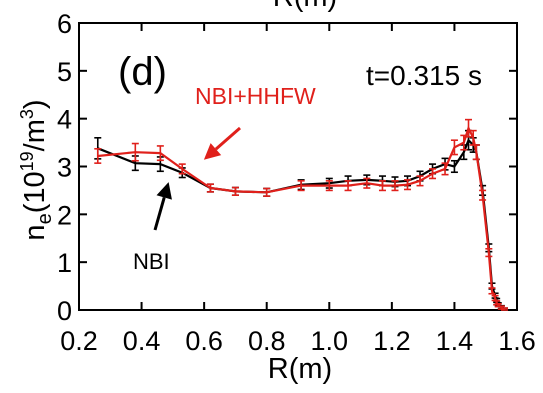 This screenshot has width=543, height=393. I want to click on panel-label: (d), so click(142, 72).